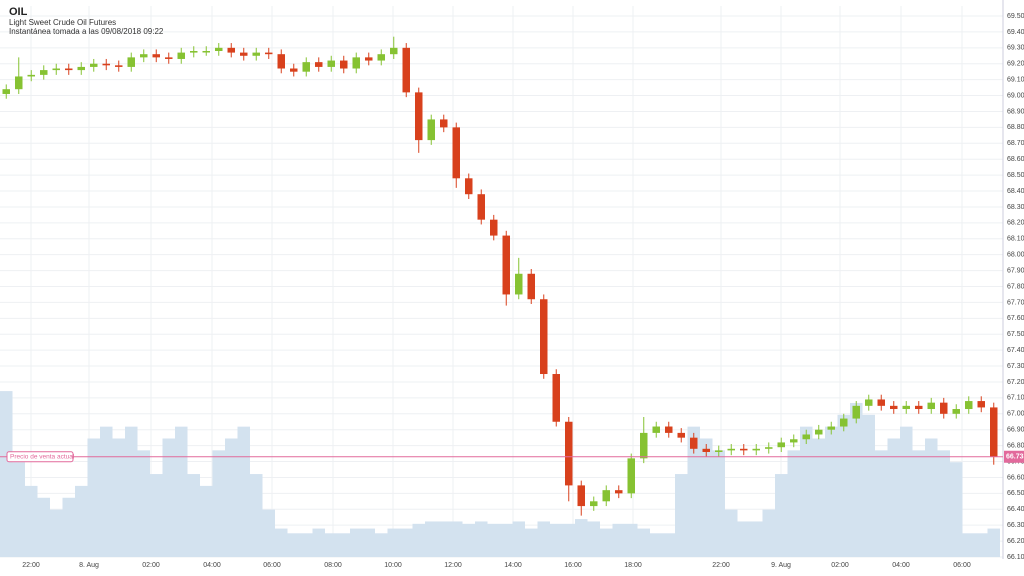 This screenshot has height=576, width=1024. Describe the element at coordinates (1015, 32) in the screenshot. I see `y-tick-label: 69.40` at that location.